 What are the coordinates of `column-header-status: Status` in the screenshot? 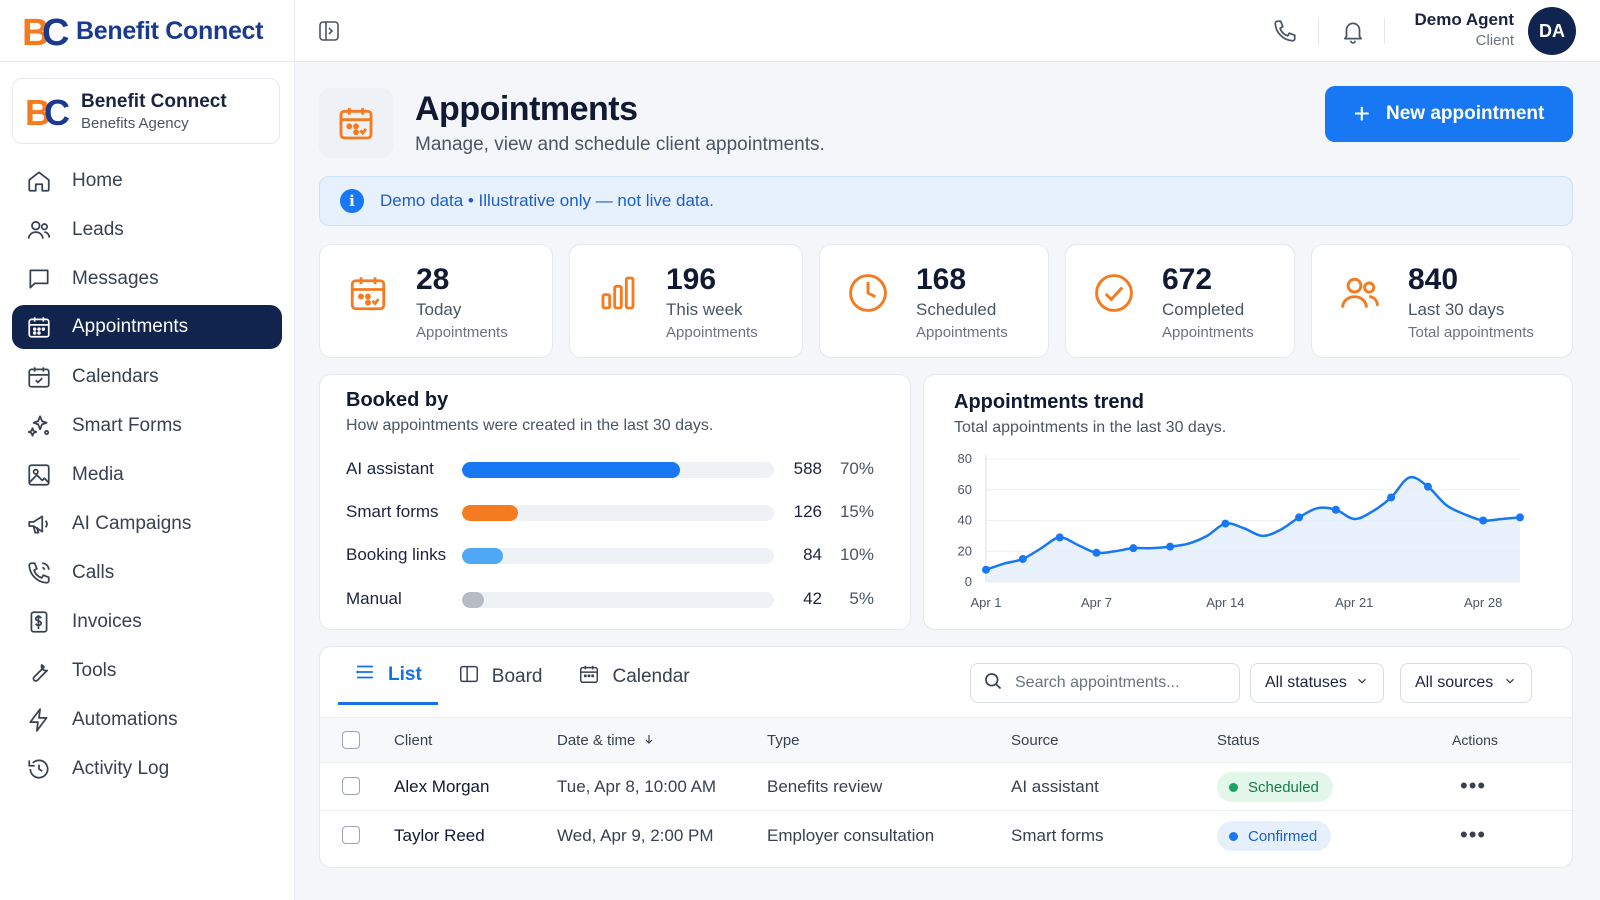 It's located at (1238, 740).